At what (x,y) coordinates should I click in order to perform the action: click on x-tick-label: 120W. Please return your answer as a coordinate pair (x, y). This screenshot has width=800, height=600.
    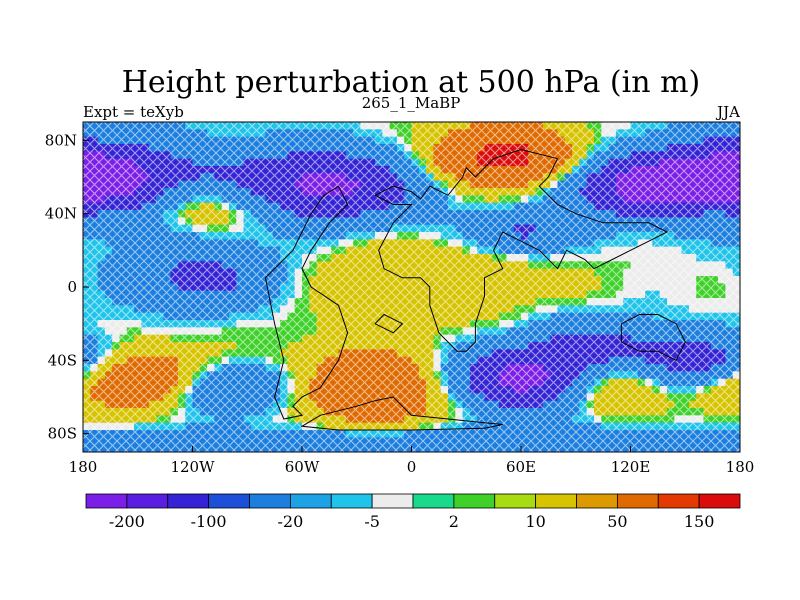
    Looking at the image, I should click on (192, 467).